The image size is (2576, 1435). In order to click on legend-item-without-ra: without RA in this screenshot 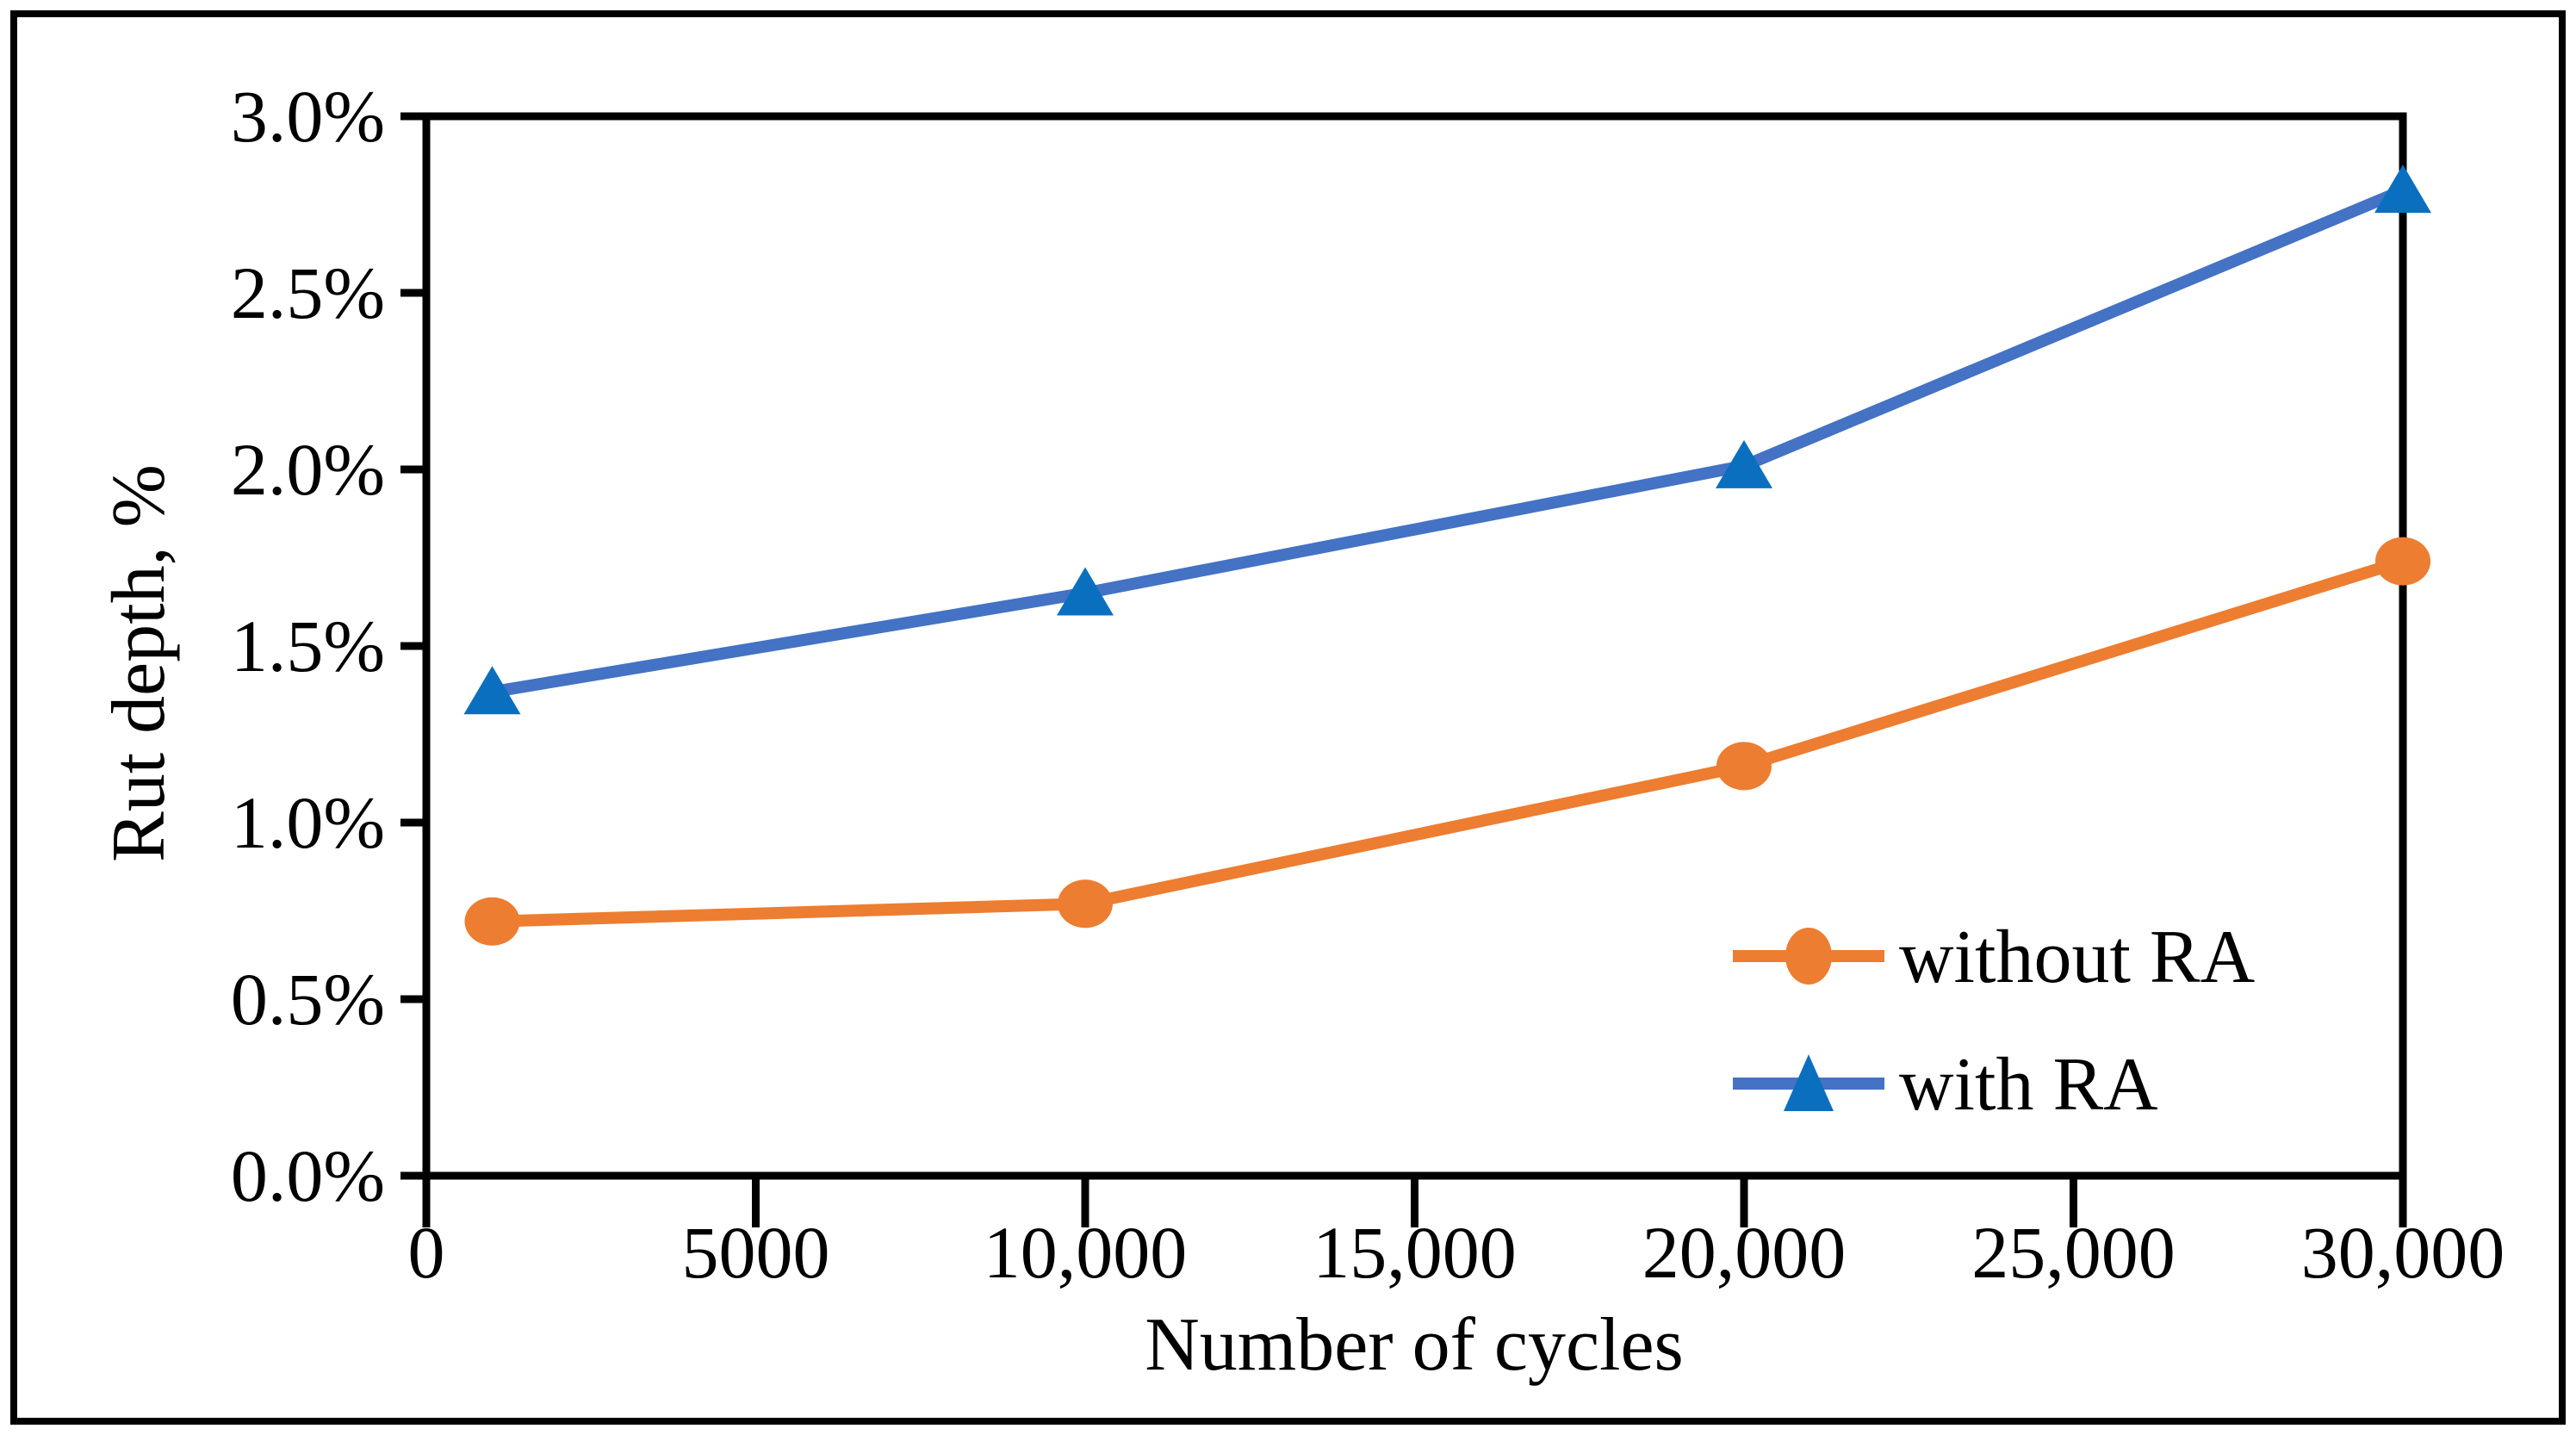, I will do `click(1994, 957)`.